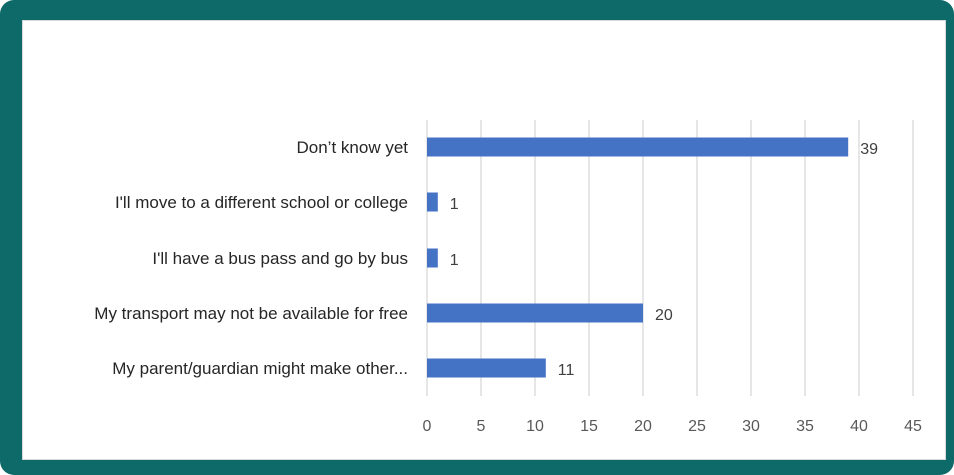  I want to click on x-tick-label: 25, so click(697, 426).